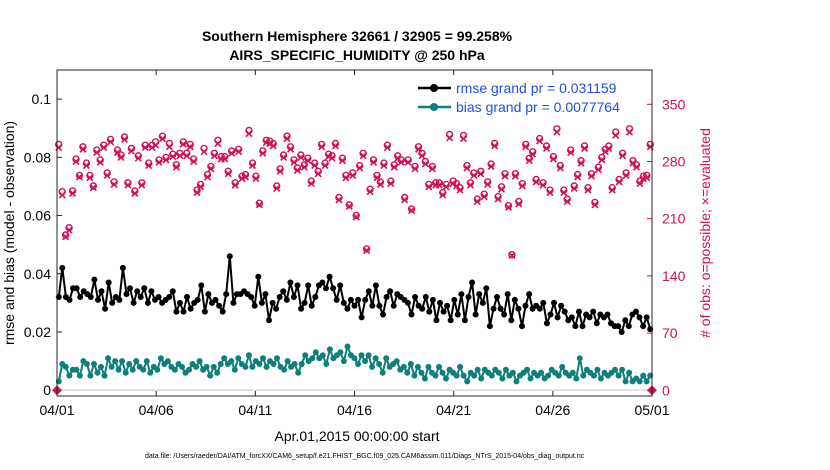 The image size is (830, 470). Describe the element at coordinates (674, 276) in the screenshot. I see `right-y-tick-label: 140` at that location.